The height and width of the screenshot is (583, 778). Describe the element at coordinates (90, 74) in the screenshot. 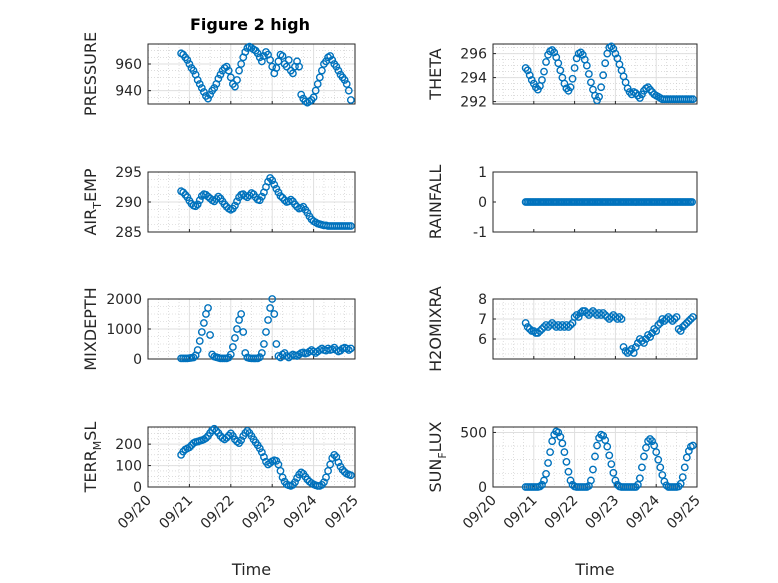

I see `y-axis-label: PRESSURE` at that location.